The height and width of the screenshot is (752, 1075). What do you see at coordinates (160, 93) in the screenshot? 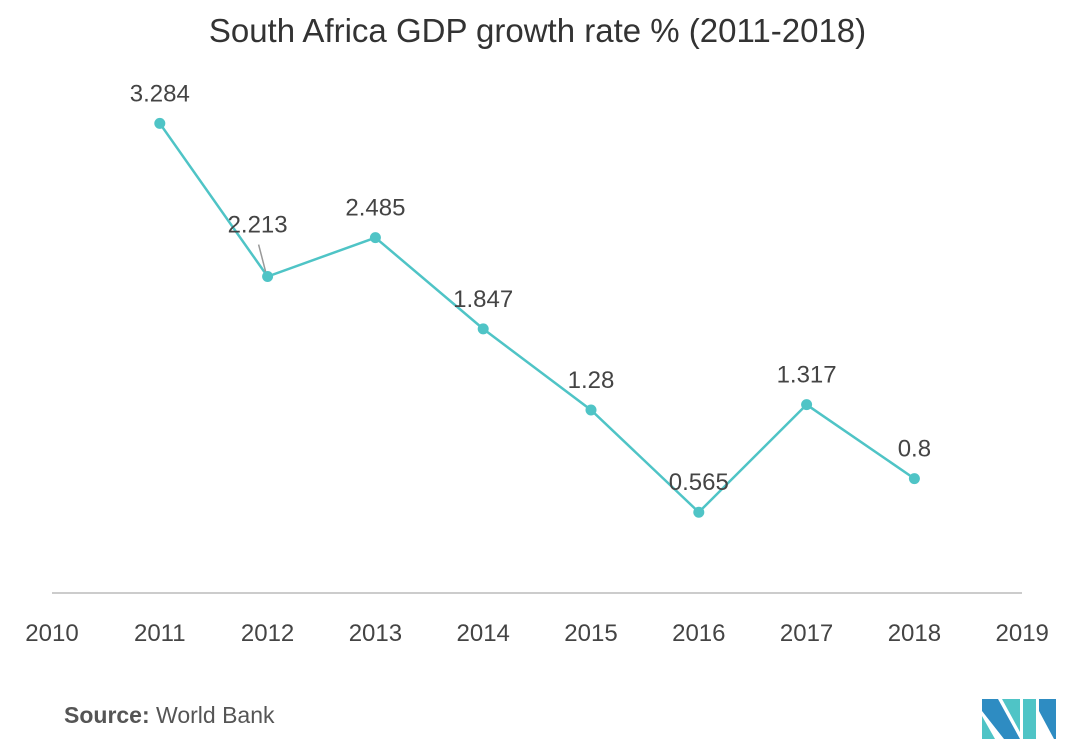
I see `data-label: 3.284` at bounding box center [160, 93].